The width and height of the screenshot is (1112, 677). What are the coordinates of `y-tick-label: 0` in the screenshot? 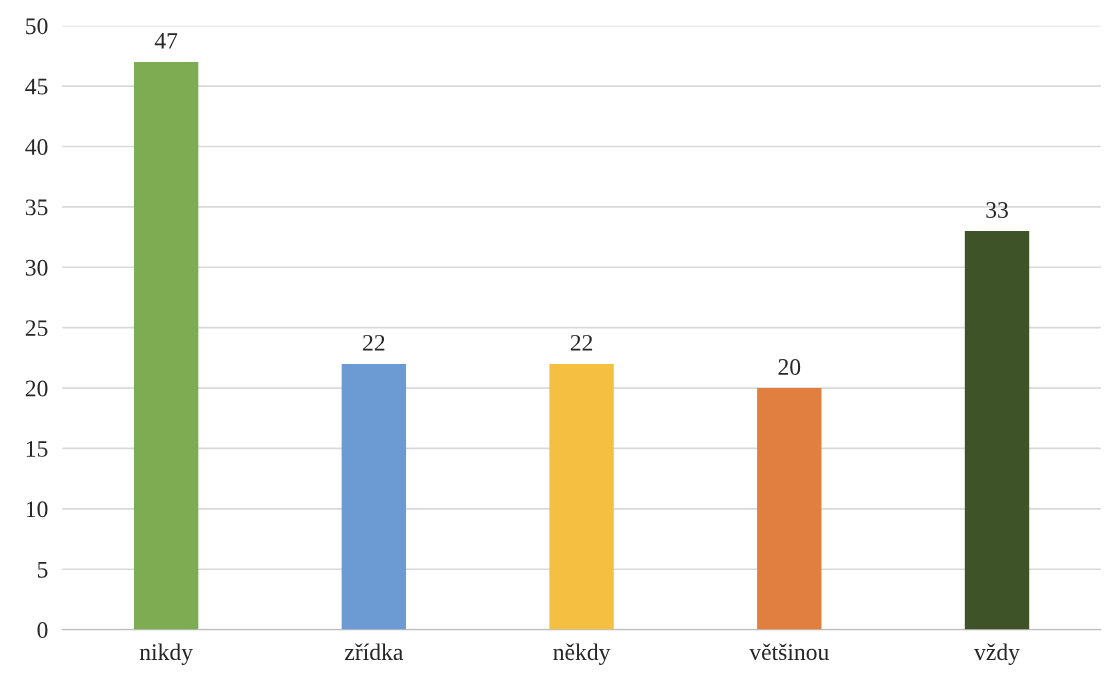 It's located at (42, 630).